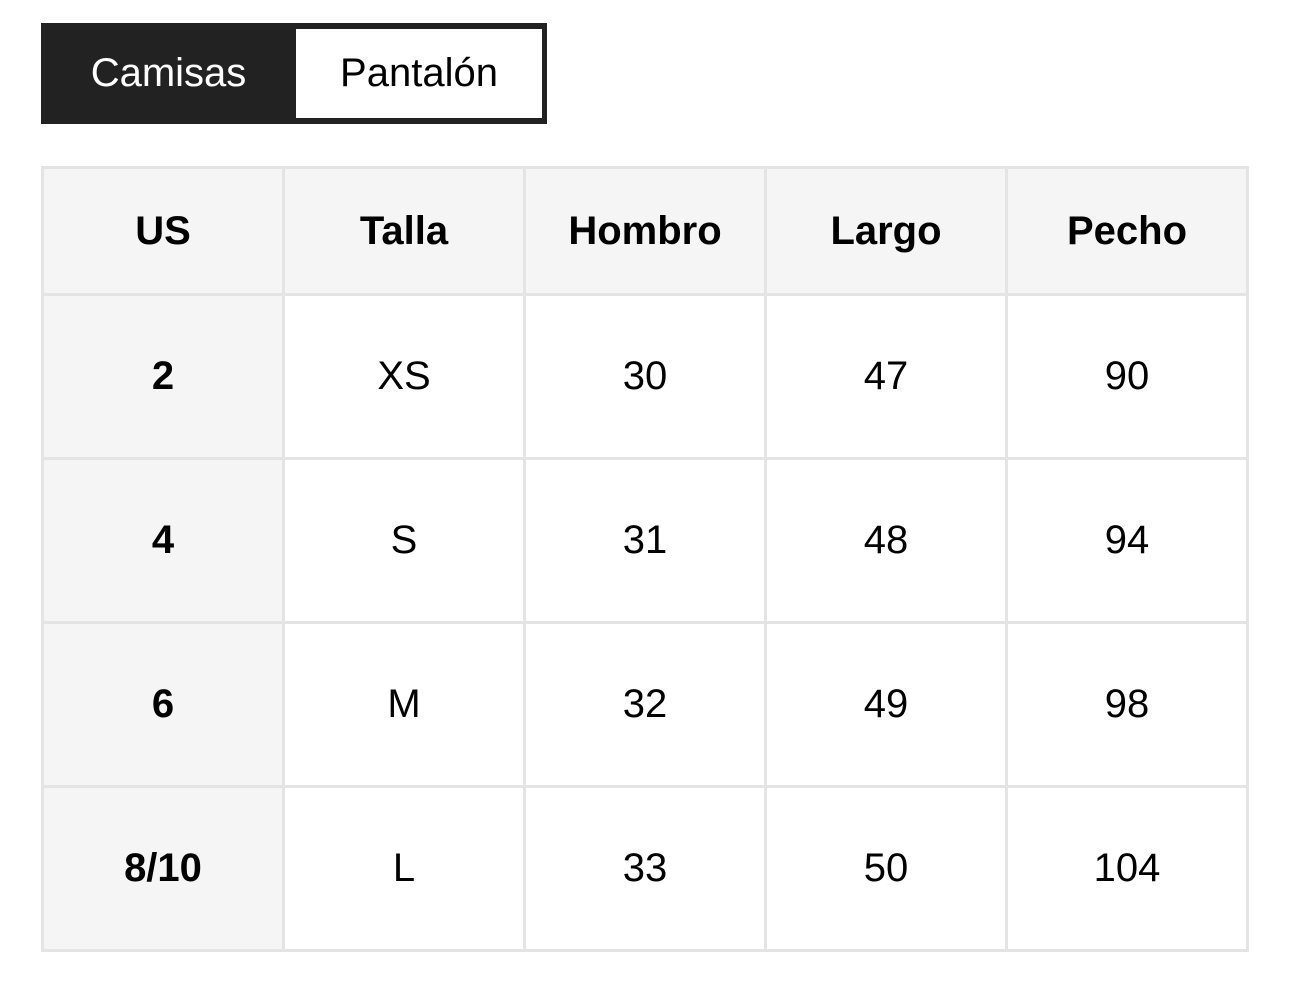 The height and width of the screenshot is (990, 1290). What do you see at coordinates (163, 704) in the screenshot?
I see `cell-us: 6` at bounding box center [163, 704].